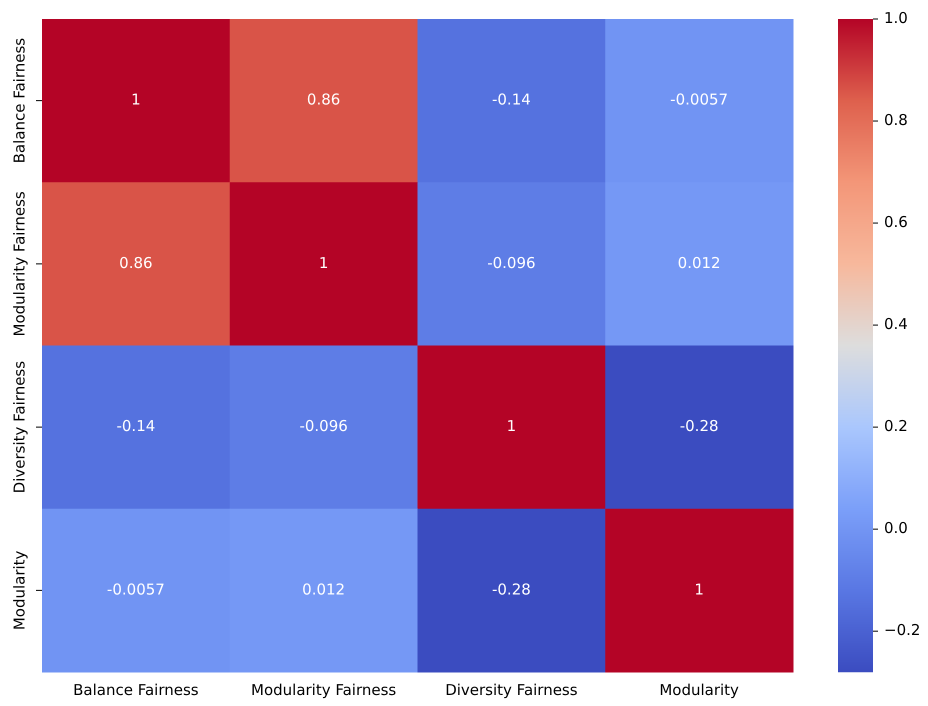 This screenshot has width=928, height=706. Describe the element at coordinates (896, 528) in the screenshot. I see `color-bar-label: 0.0` at that location.